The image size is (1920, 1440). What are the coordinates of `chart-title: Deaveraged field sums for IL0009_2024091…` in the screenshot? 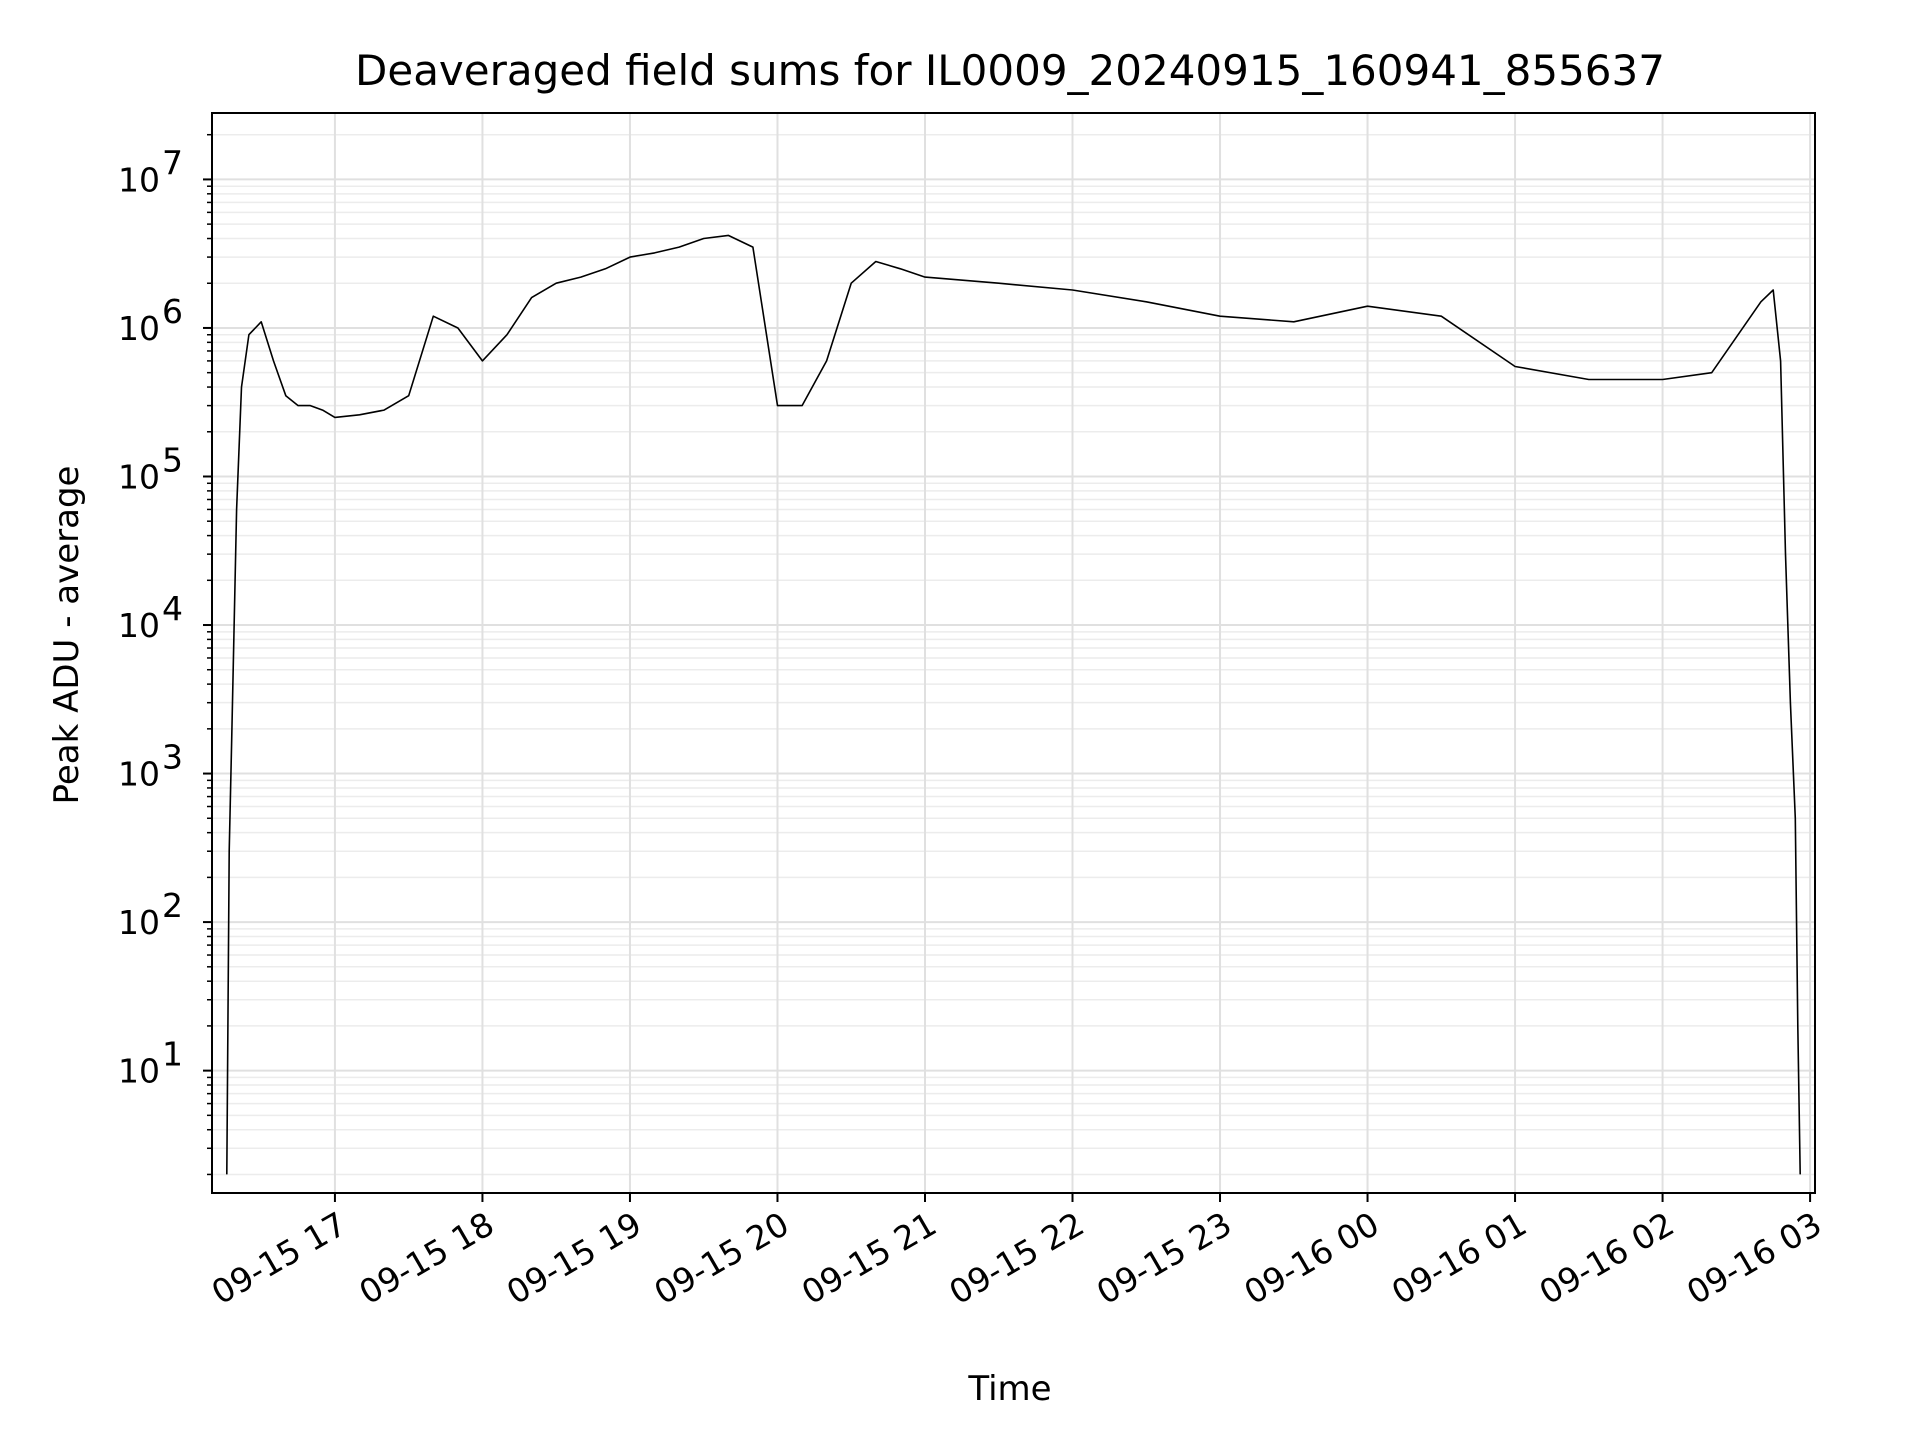 It's located at (1010, 70).